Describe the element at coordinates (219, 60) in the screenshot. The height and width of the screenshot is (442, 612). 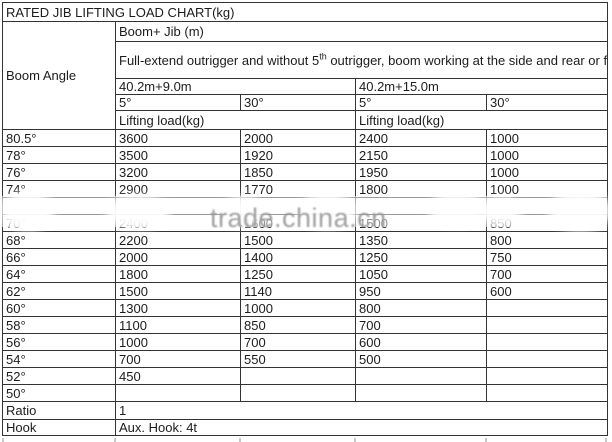
I see `condition-note-part1: Full-extend outrigger and without 5` at that location.